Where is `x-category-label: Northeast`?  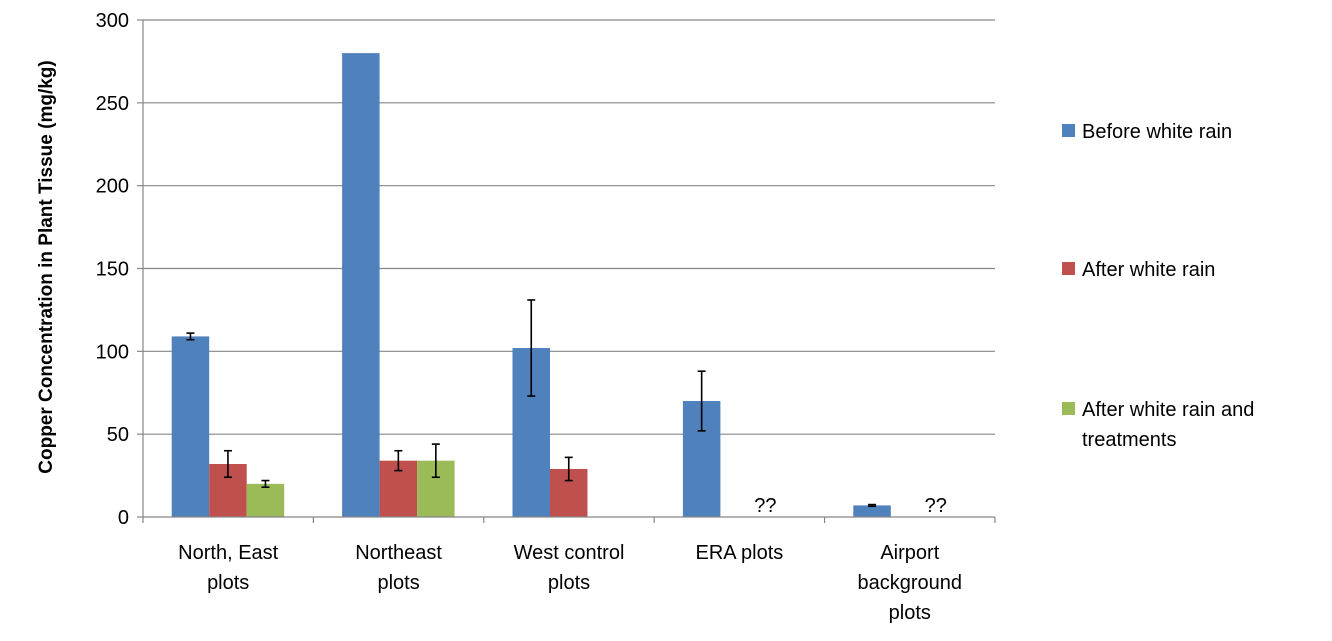
x-category-label: Northeast is located at coordinates (398, 553).